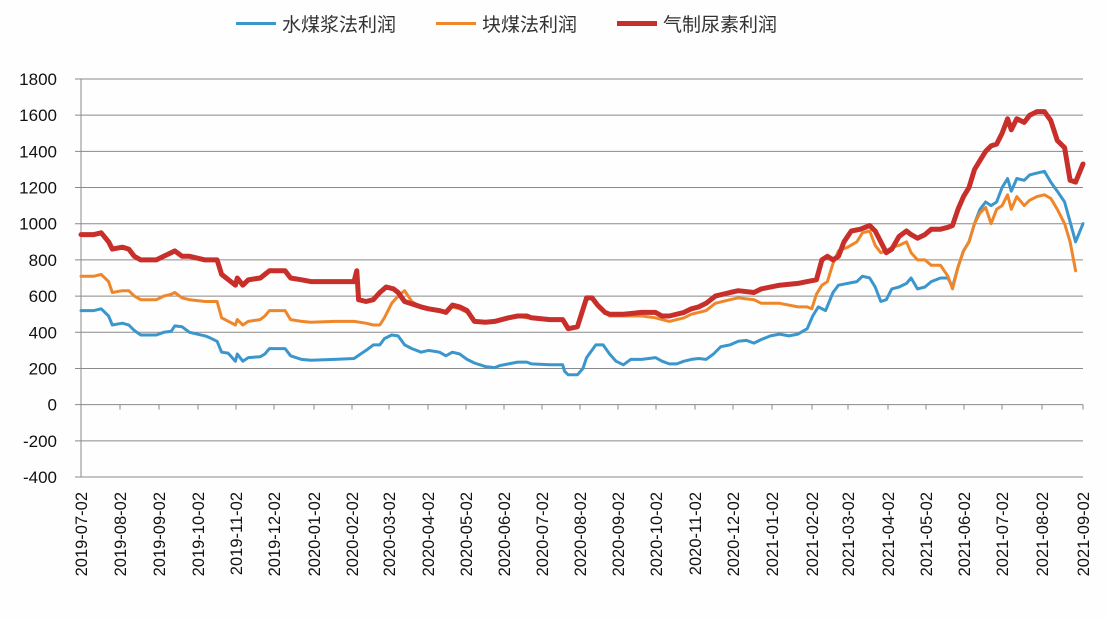 This screenshot has height=618, width=1108. What do you see at coordinates (275, 534) in the screenshot?
I see `x-tick-label: 2019-12-02` at bounding box center [275, 534].